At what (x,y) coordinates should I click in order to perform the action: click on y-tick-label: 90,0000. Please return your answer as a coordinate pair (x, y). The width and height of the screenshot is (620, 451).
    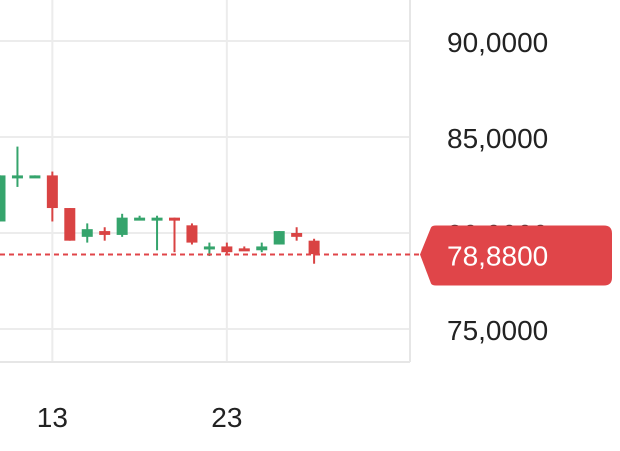
    Looking at the image, I should click on (497, 42).